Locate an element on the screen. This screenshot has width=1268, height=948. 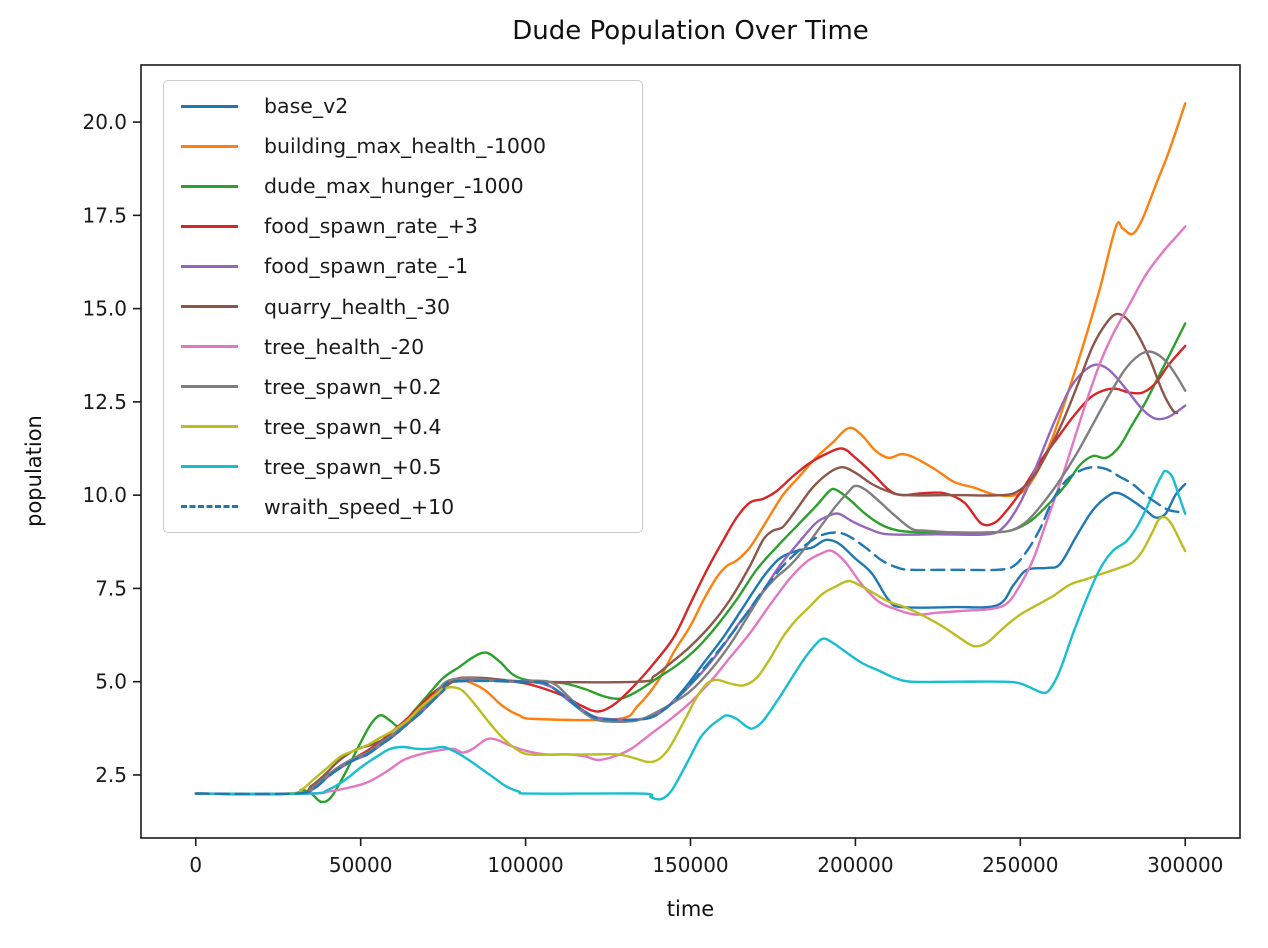
legend-swatch-quarry_health_-30 is located at coordinates (209, 307).